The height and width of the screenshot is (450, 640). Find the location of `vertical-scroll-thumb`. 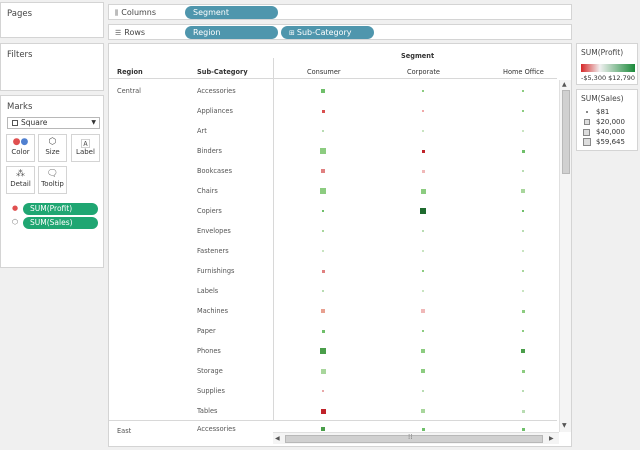

vertical-scroll-thumb is located at coordinates (566, 132).